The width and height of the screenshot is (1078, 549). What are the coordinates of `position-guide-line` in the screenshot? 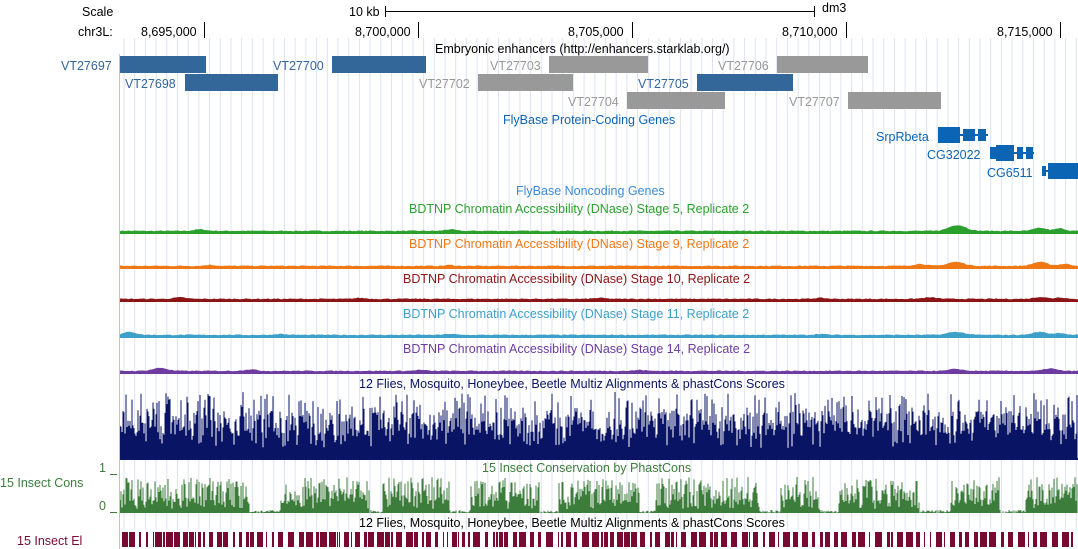 It's located at (119, 301).